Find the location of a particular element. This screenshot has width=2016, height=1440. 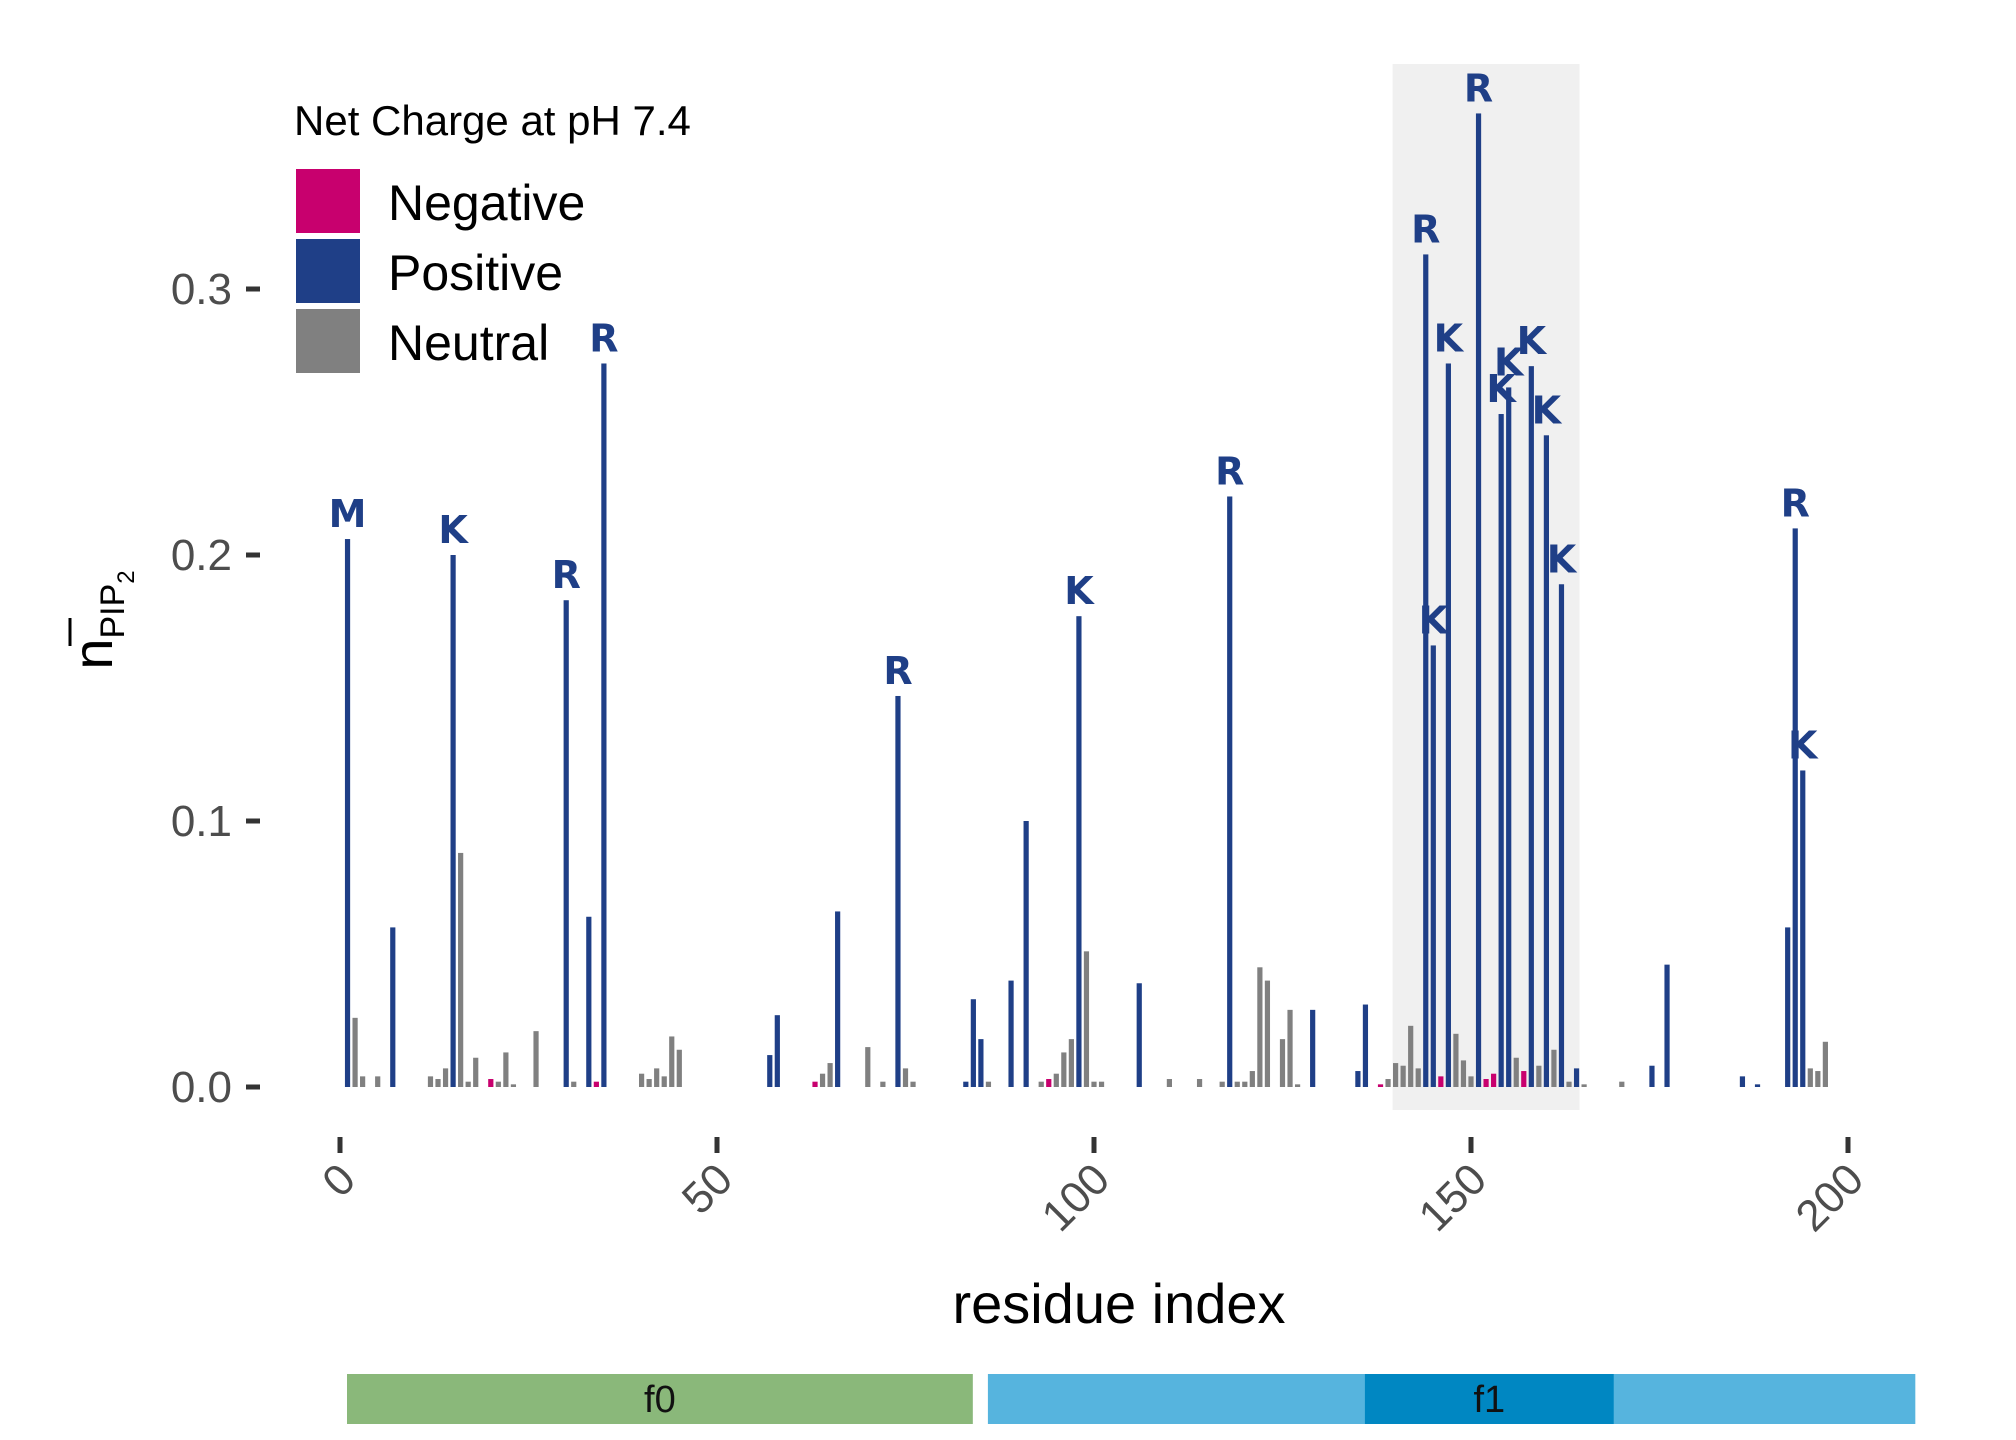

legend-label-positive: Positive is located at coordinates (475, 273).